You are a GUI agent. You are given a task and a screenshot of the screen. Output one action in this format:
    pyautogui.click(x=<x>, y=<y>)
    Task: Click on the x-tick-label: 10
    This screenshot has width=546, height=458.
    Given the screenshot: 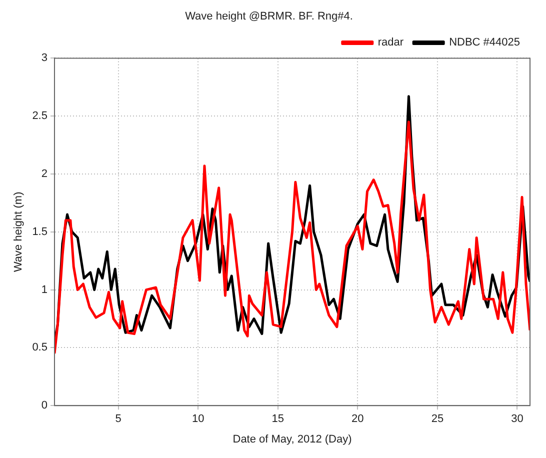 What is the action you would take?
    pyautogui.click(x=198, y=419)
    